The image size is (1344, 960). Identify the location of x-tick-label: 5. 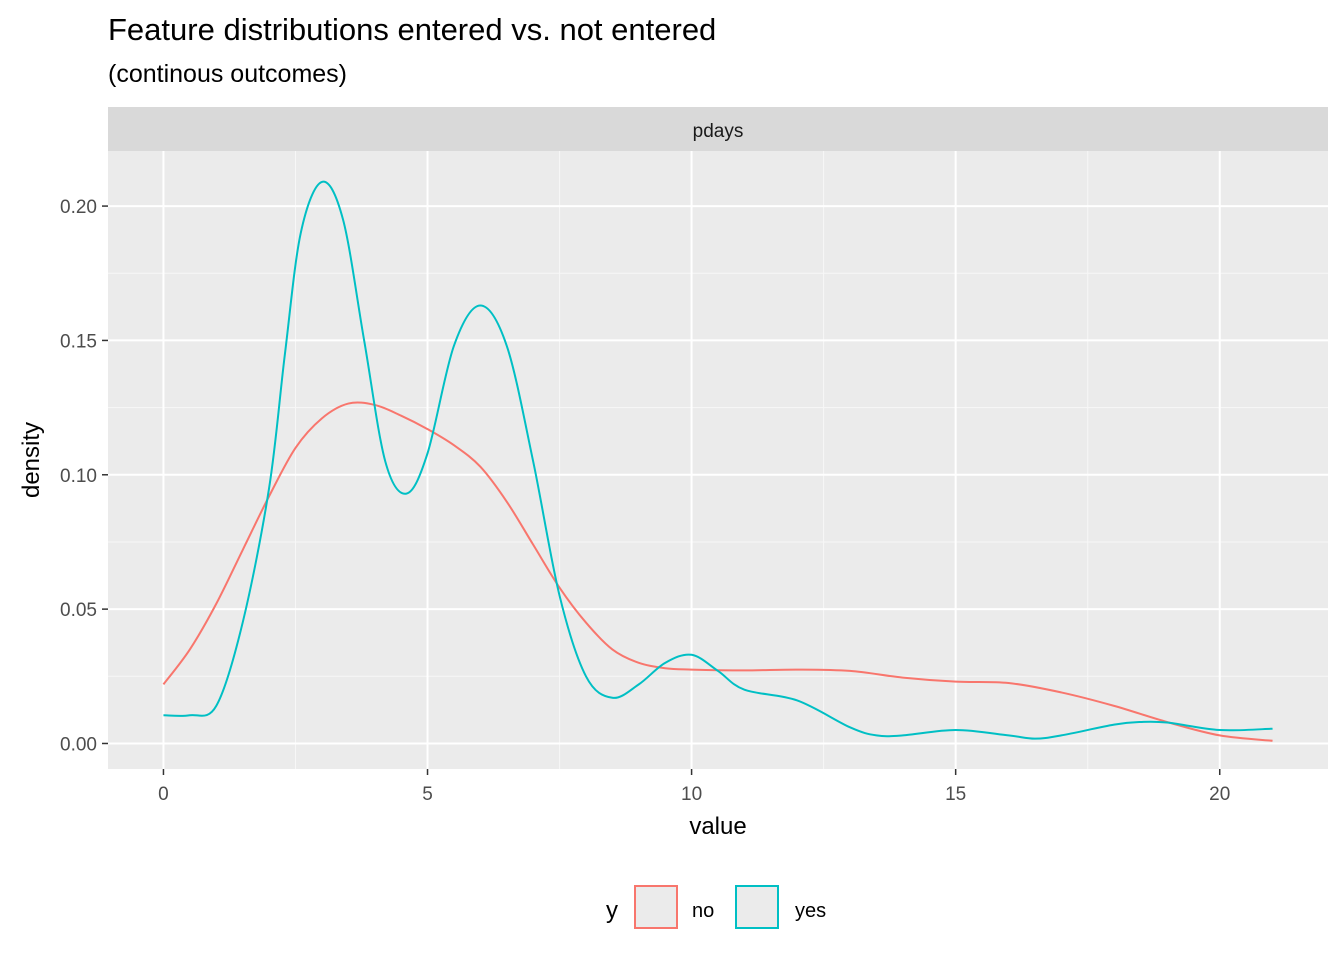
(427, 794).